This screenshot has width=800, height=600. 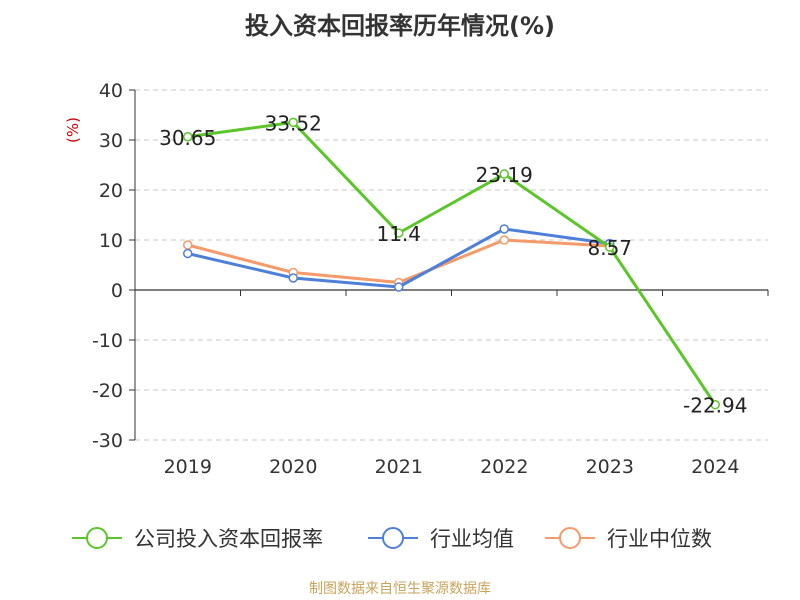 I want to click on x-tick-label: 2019, so click(x=188, y=467).